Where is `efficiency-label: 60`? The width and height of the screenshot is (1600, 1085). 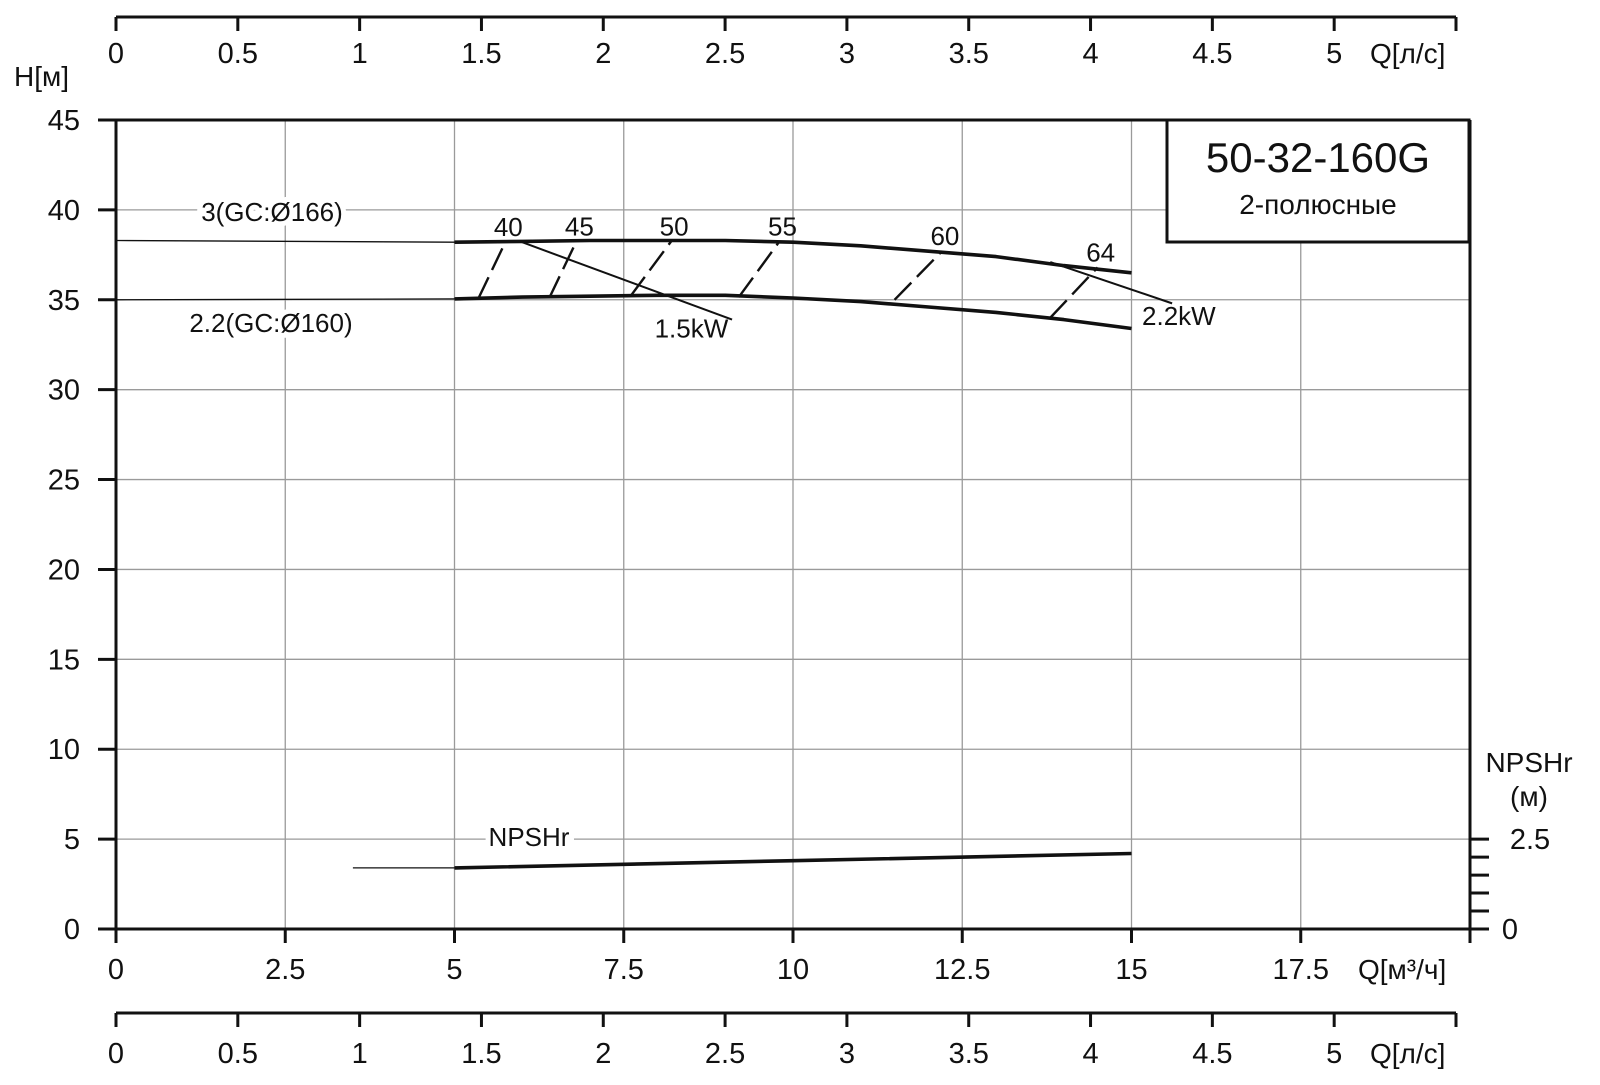 efficiency-label: 60 is located at coordinates (944, 236).